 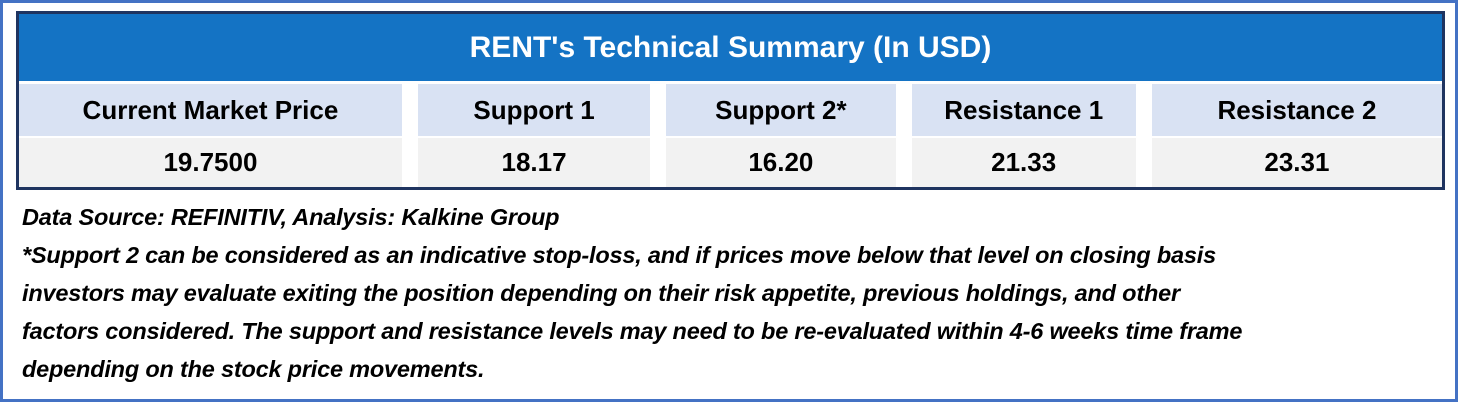 What do you see at coordinates (210, 162) in the screenshot?
I see `value-cell-current-market-price: 19.7500` at bounding box center [210, 162].